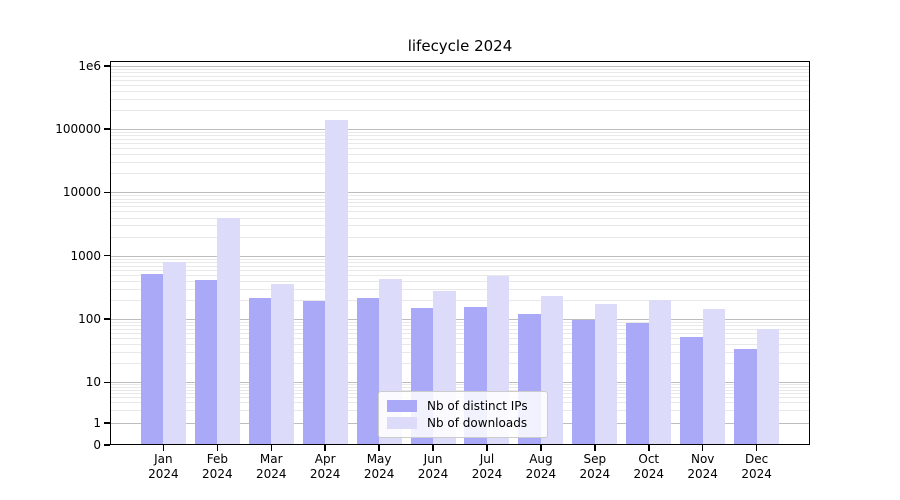  Describe the element at coordinates (402, 406) in the screenshot. I see `legend-swatch-distinct-ips` at that location.